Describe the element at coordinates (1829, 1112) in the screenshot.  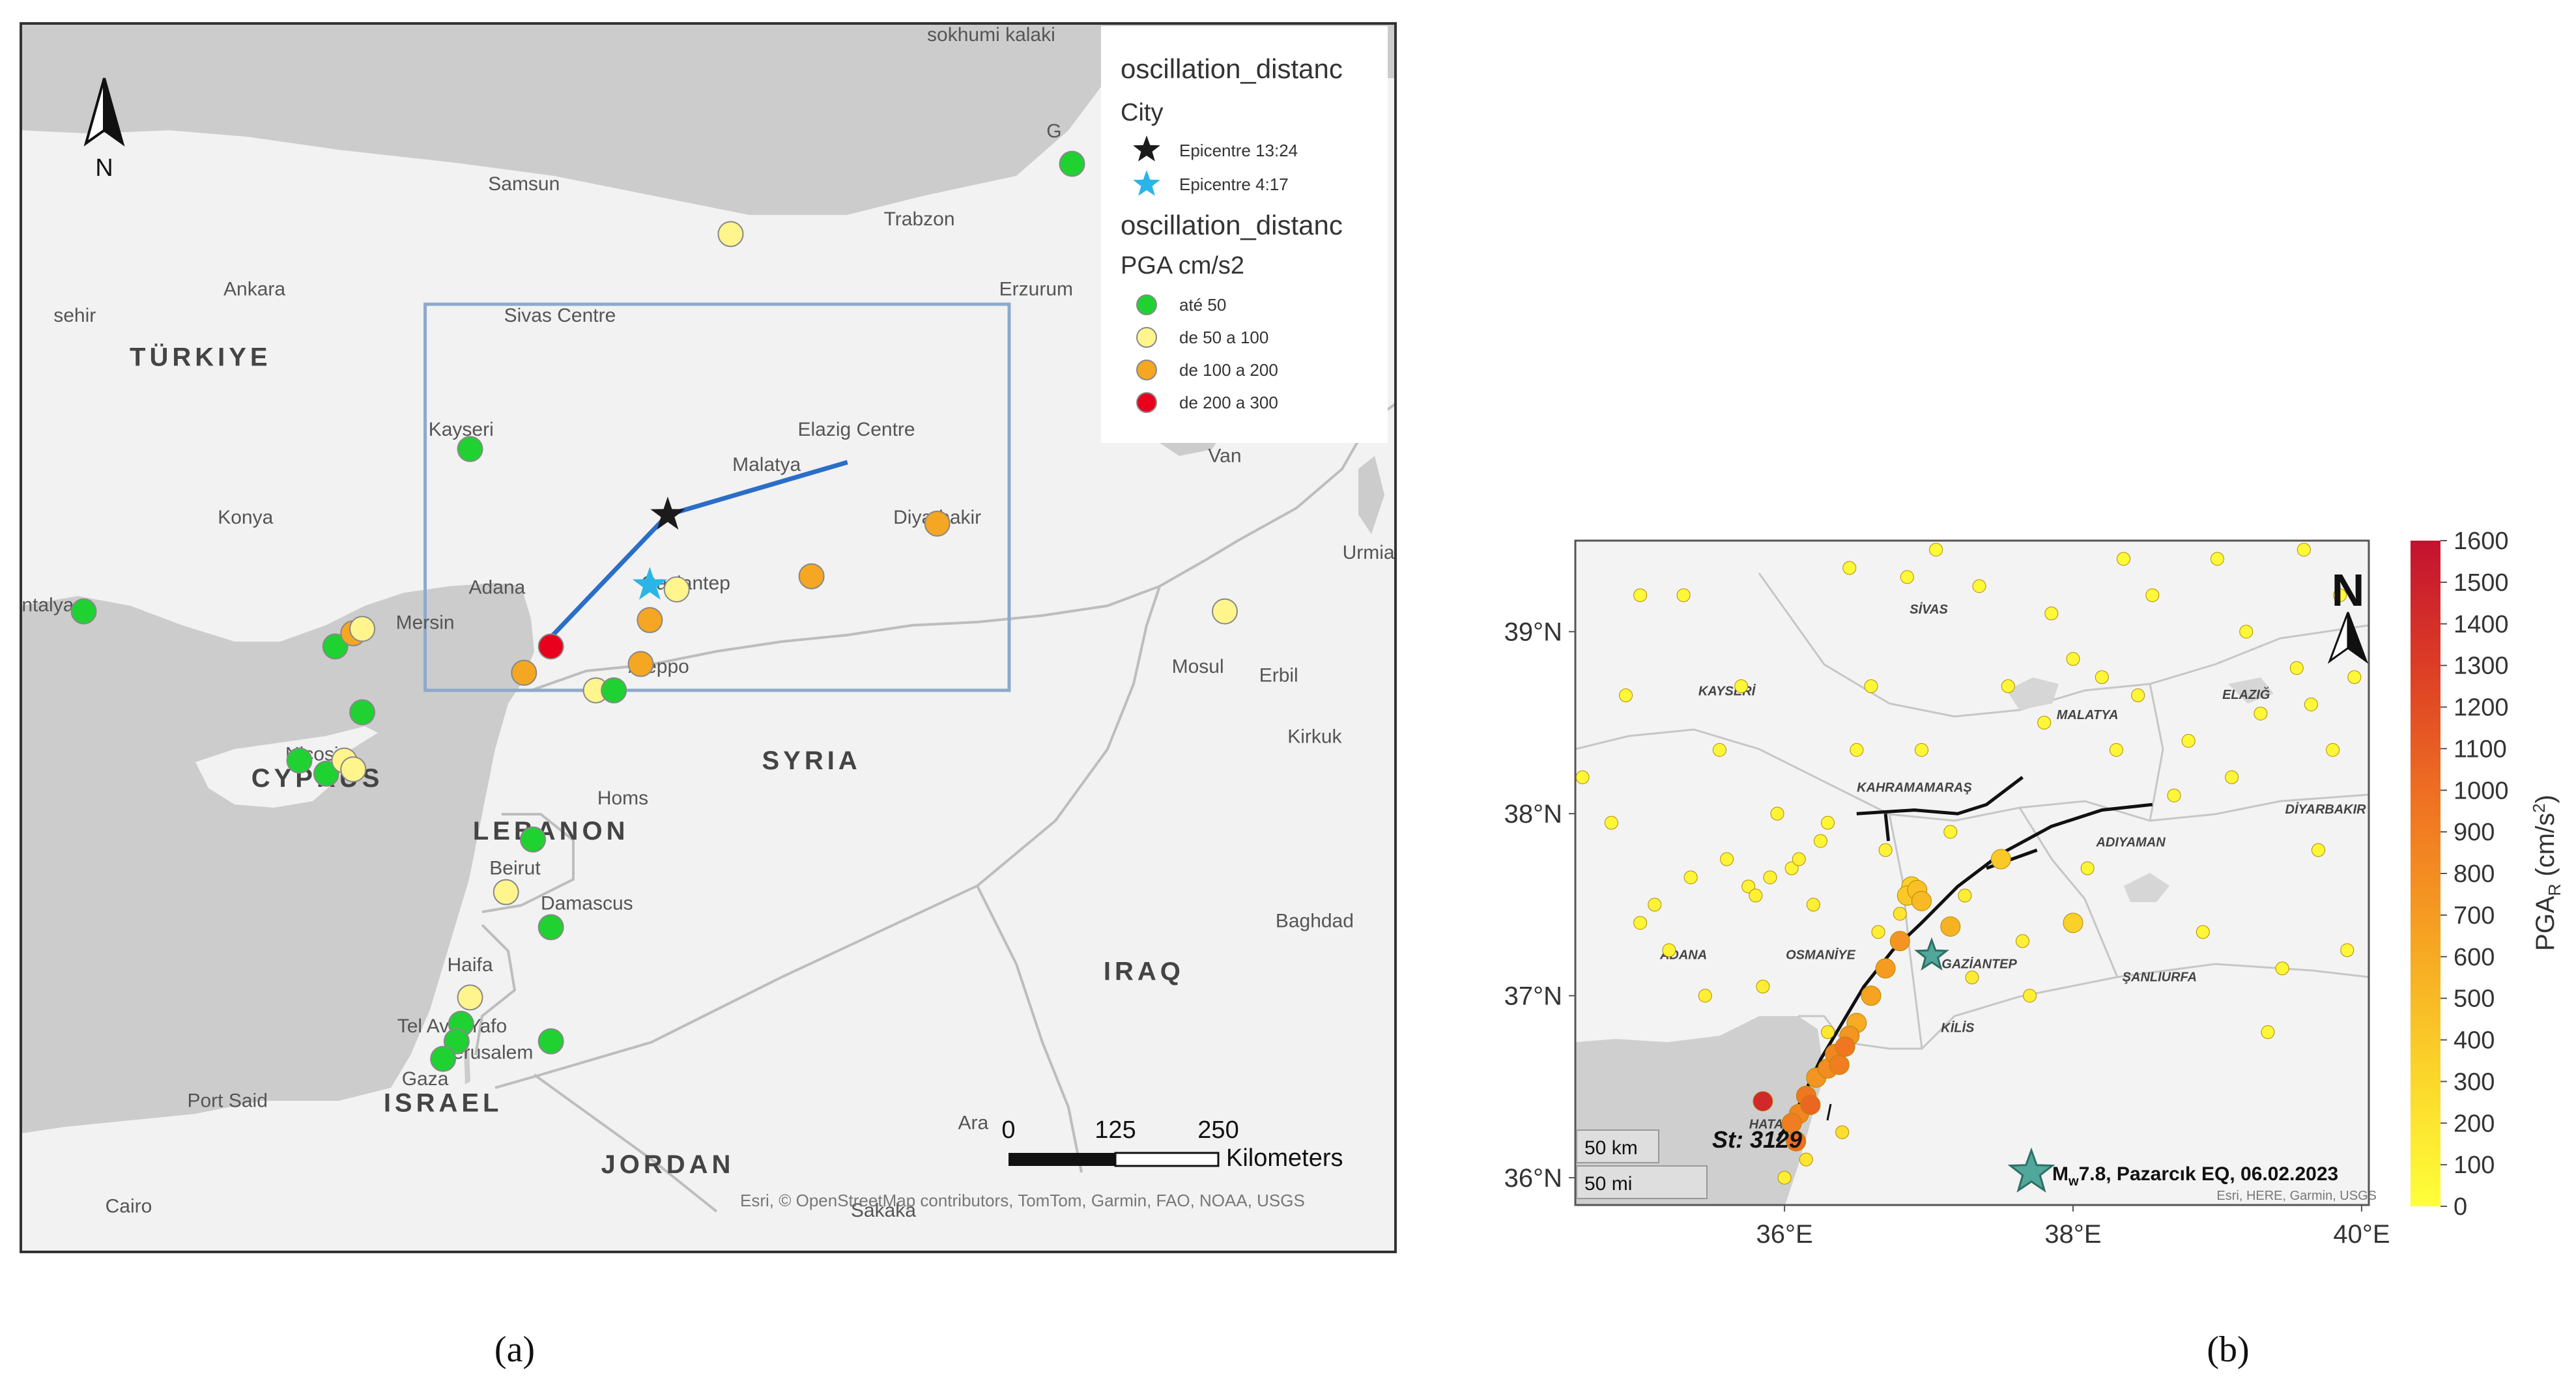
I see `station-label-leader` at that location.